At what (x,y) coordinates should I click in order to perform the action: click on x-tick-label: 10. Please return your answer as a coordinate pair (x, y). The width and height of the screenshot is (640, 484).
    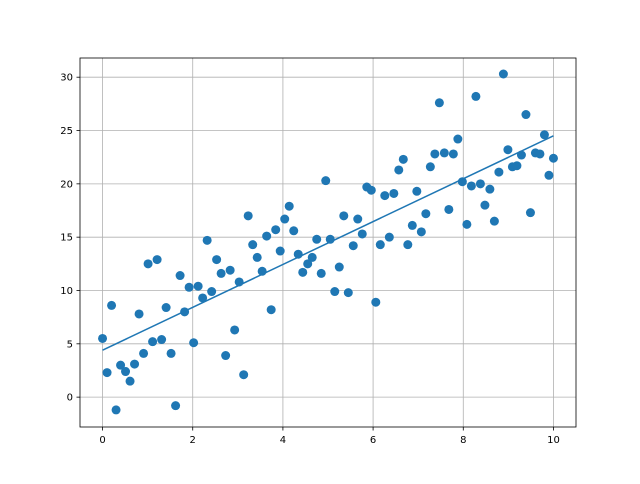
    Looking at the image, I should click on (553, 440).